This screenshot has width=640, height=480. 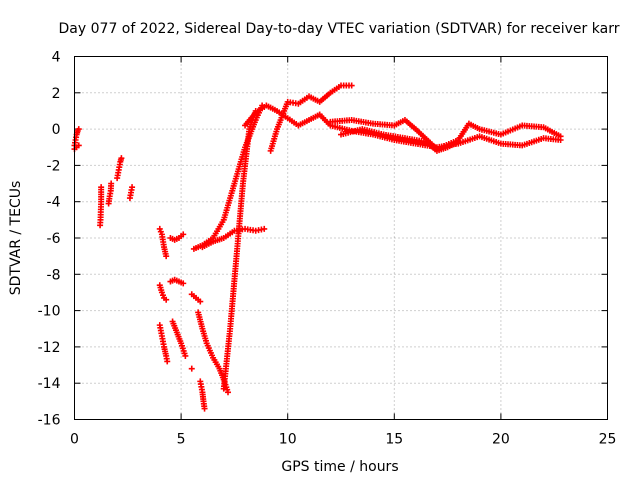 I want to click on x-tick-label: 15, so click(x=394, y=440).